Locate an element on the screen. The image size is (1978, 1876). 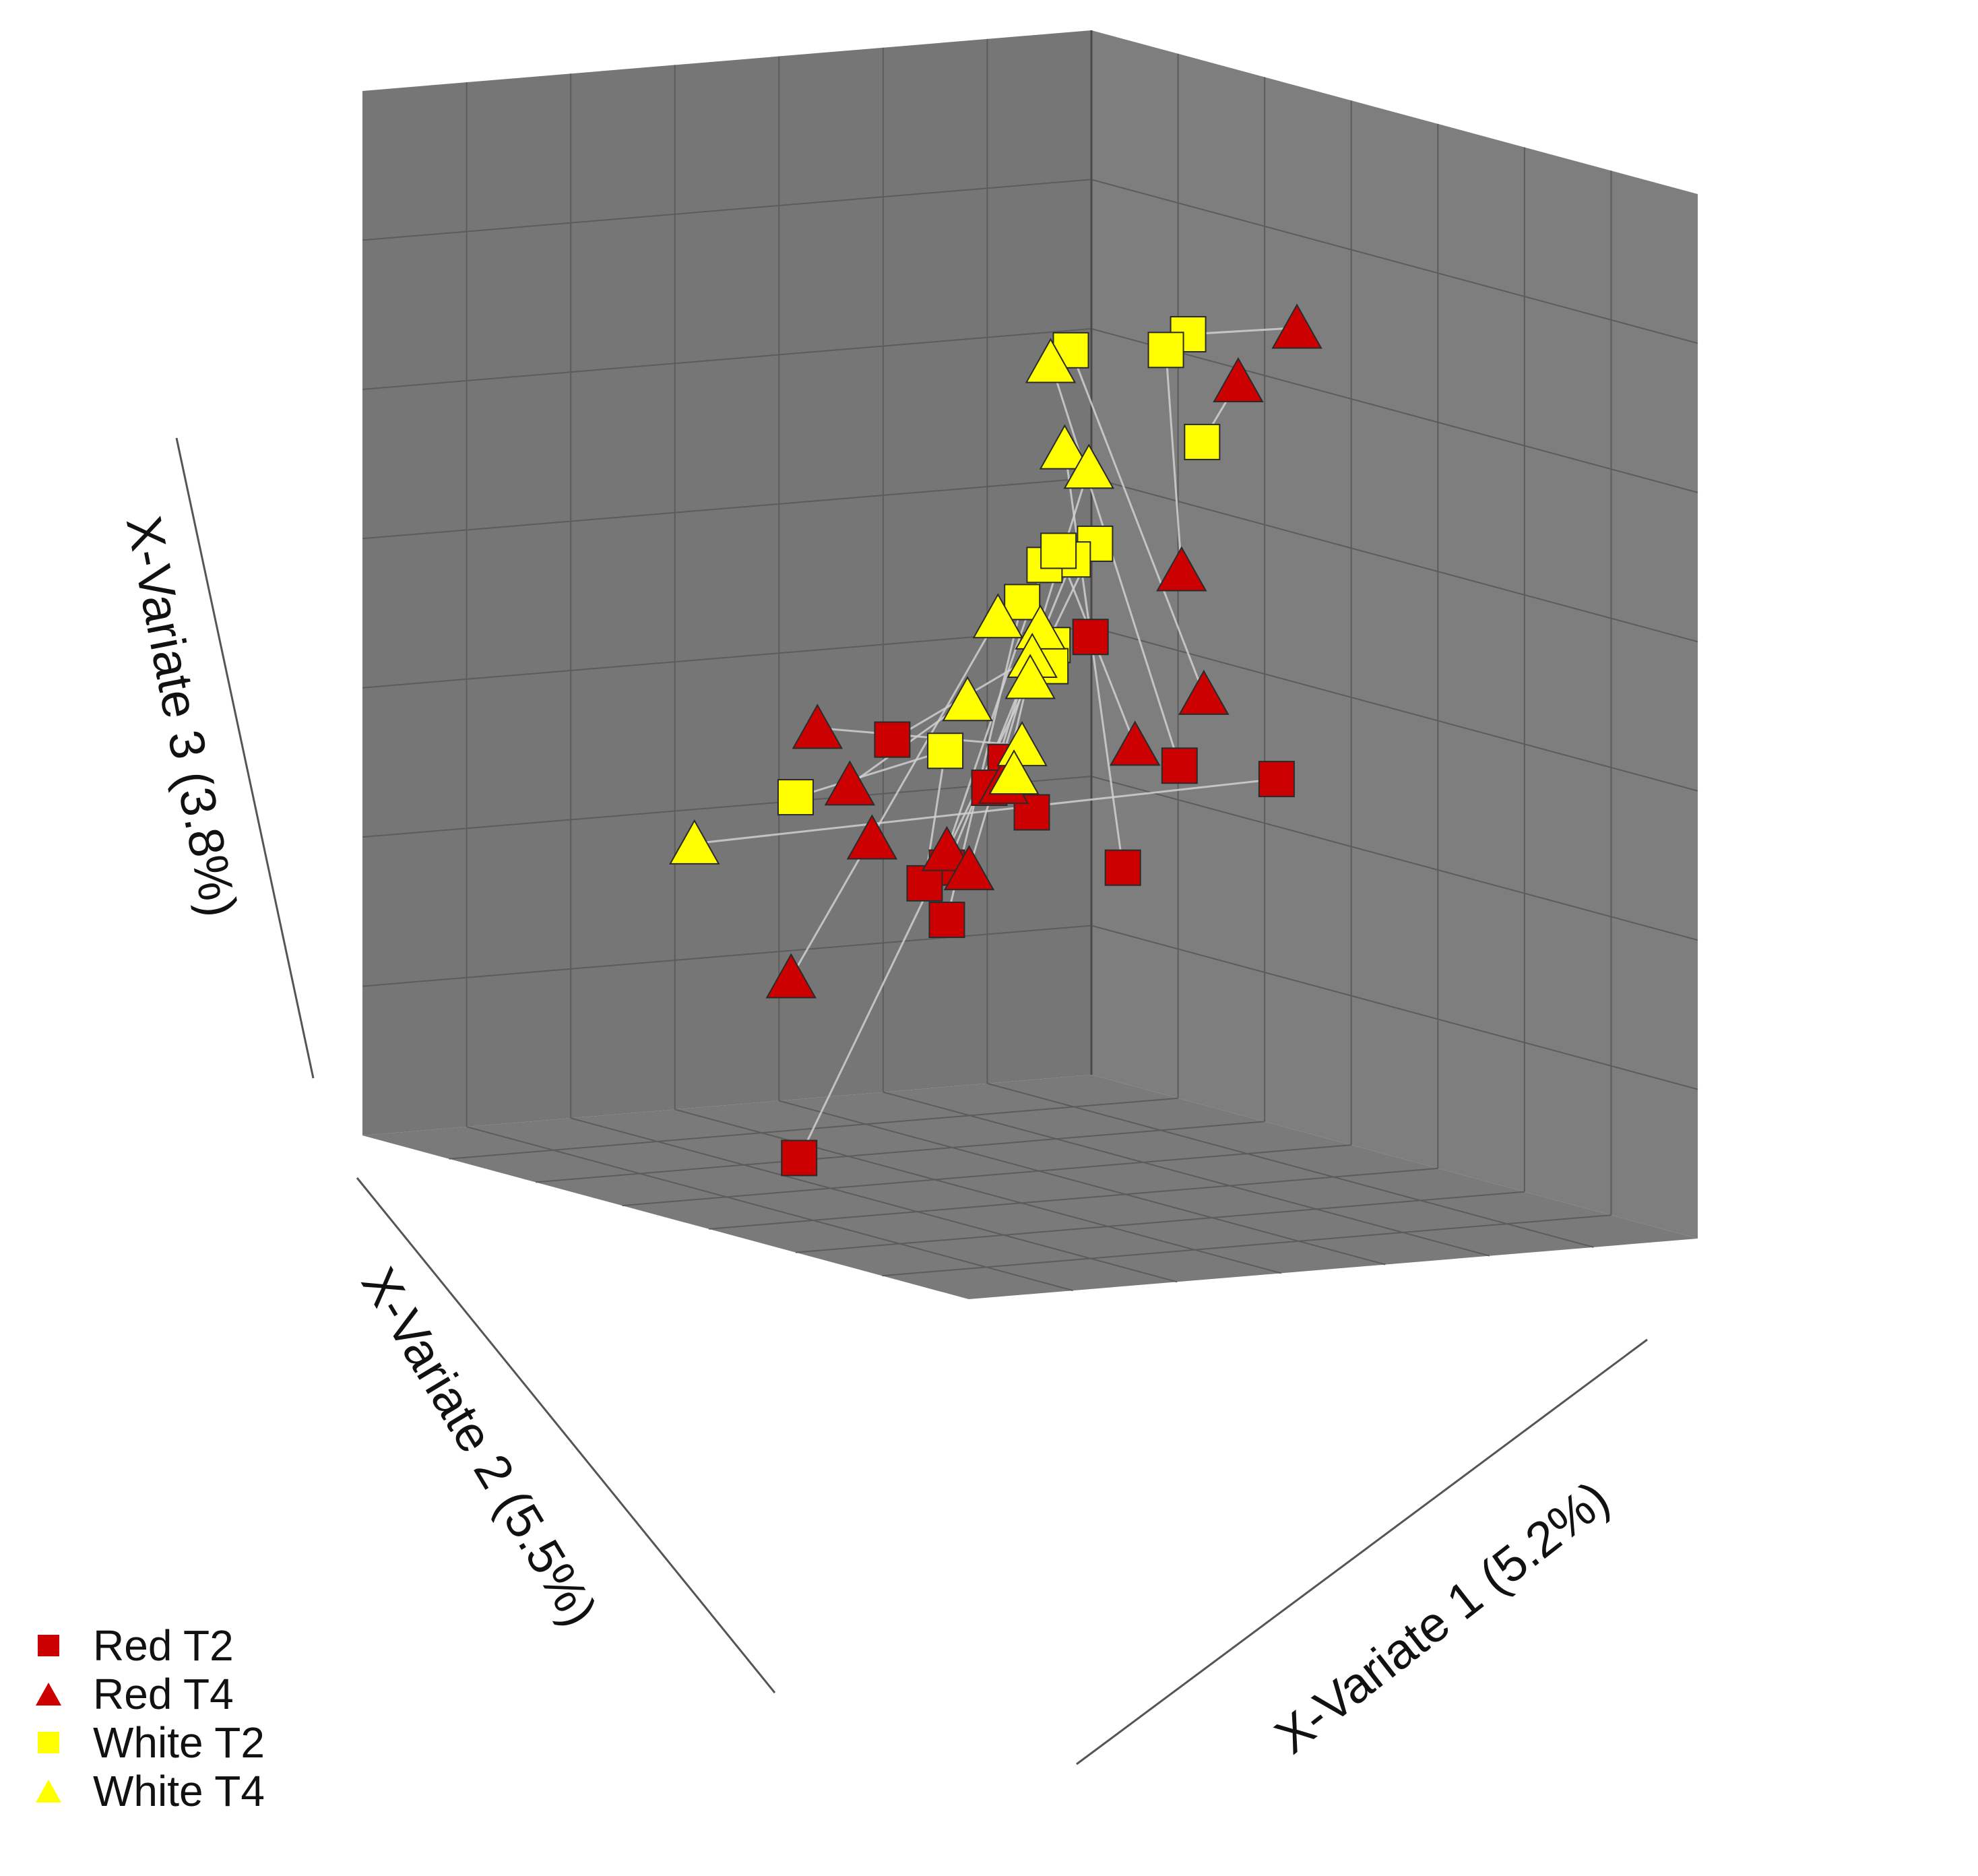
legend-item-white-t4: White T4 is located at coordinates (150, 1791).